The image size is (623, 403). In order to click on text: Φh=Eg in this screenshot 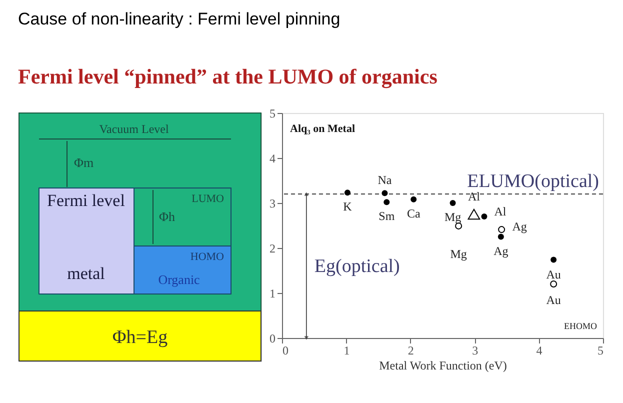, I will do `click(140, 337)`.